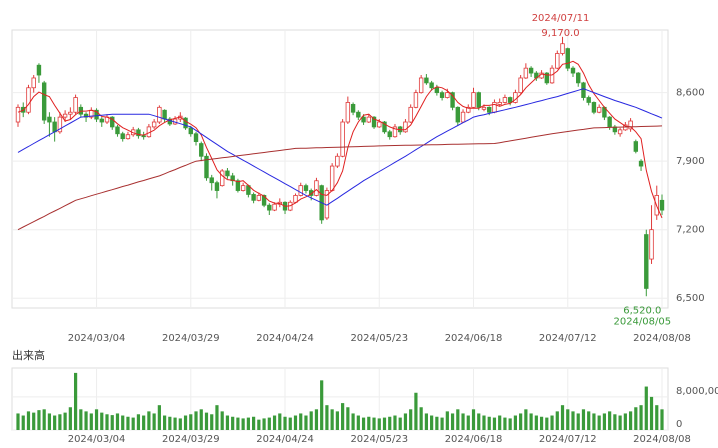 The image size is (718, 448). Describe the element at coordinates (642, 310) in the screenshot. I see `low-value: 6,520.0` at that location.